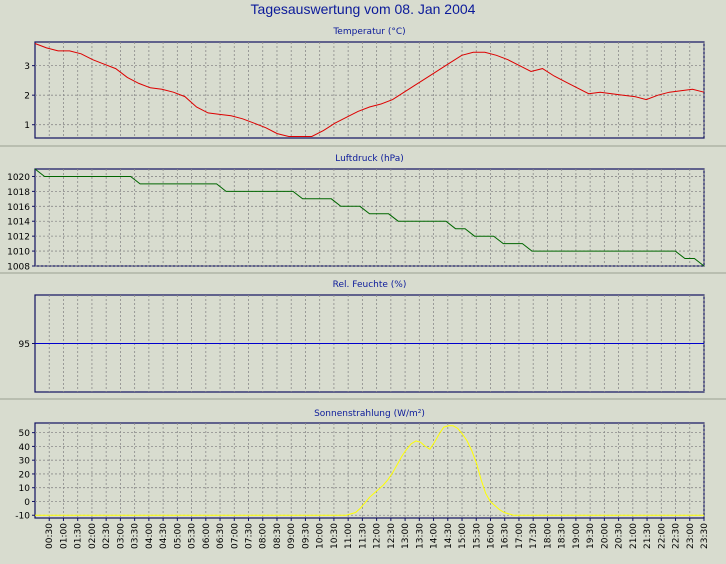 Image resolution: width=726 pixels, height=564 pixels. I want to click on y-tick-label: 50, so click(25, 434).